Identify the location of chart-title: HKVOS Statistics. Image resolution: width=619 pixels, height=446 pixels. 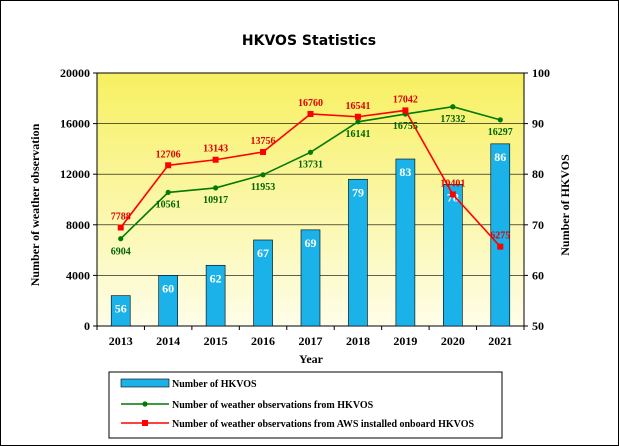
(309, 41).